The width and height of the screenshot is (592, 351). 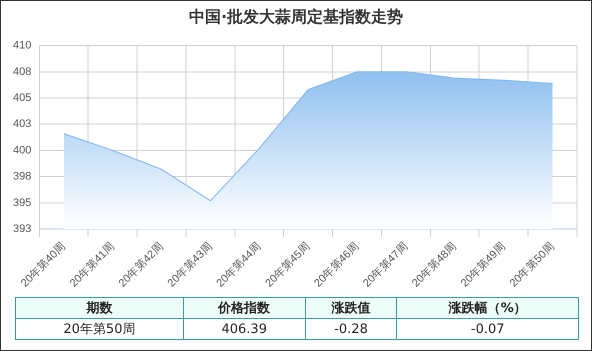 I want to click on text: 价格指数, so click(x=244, y=308).